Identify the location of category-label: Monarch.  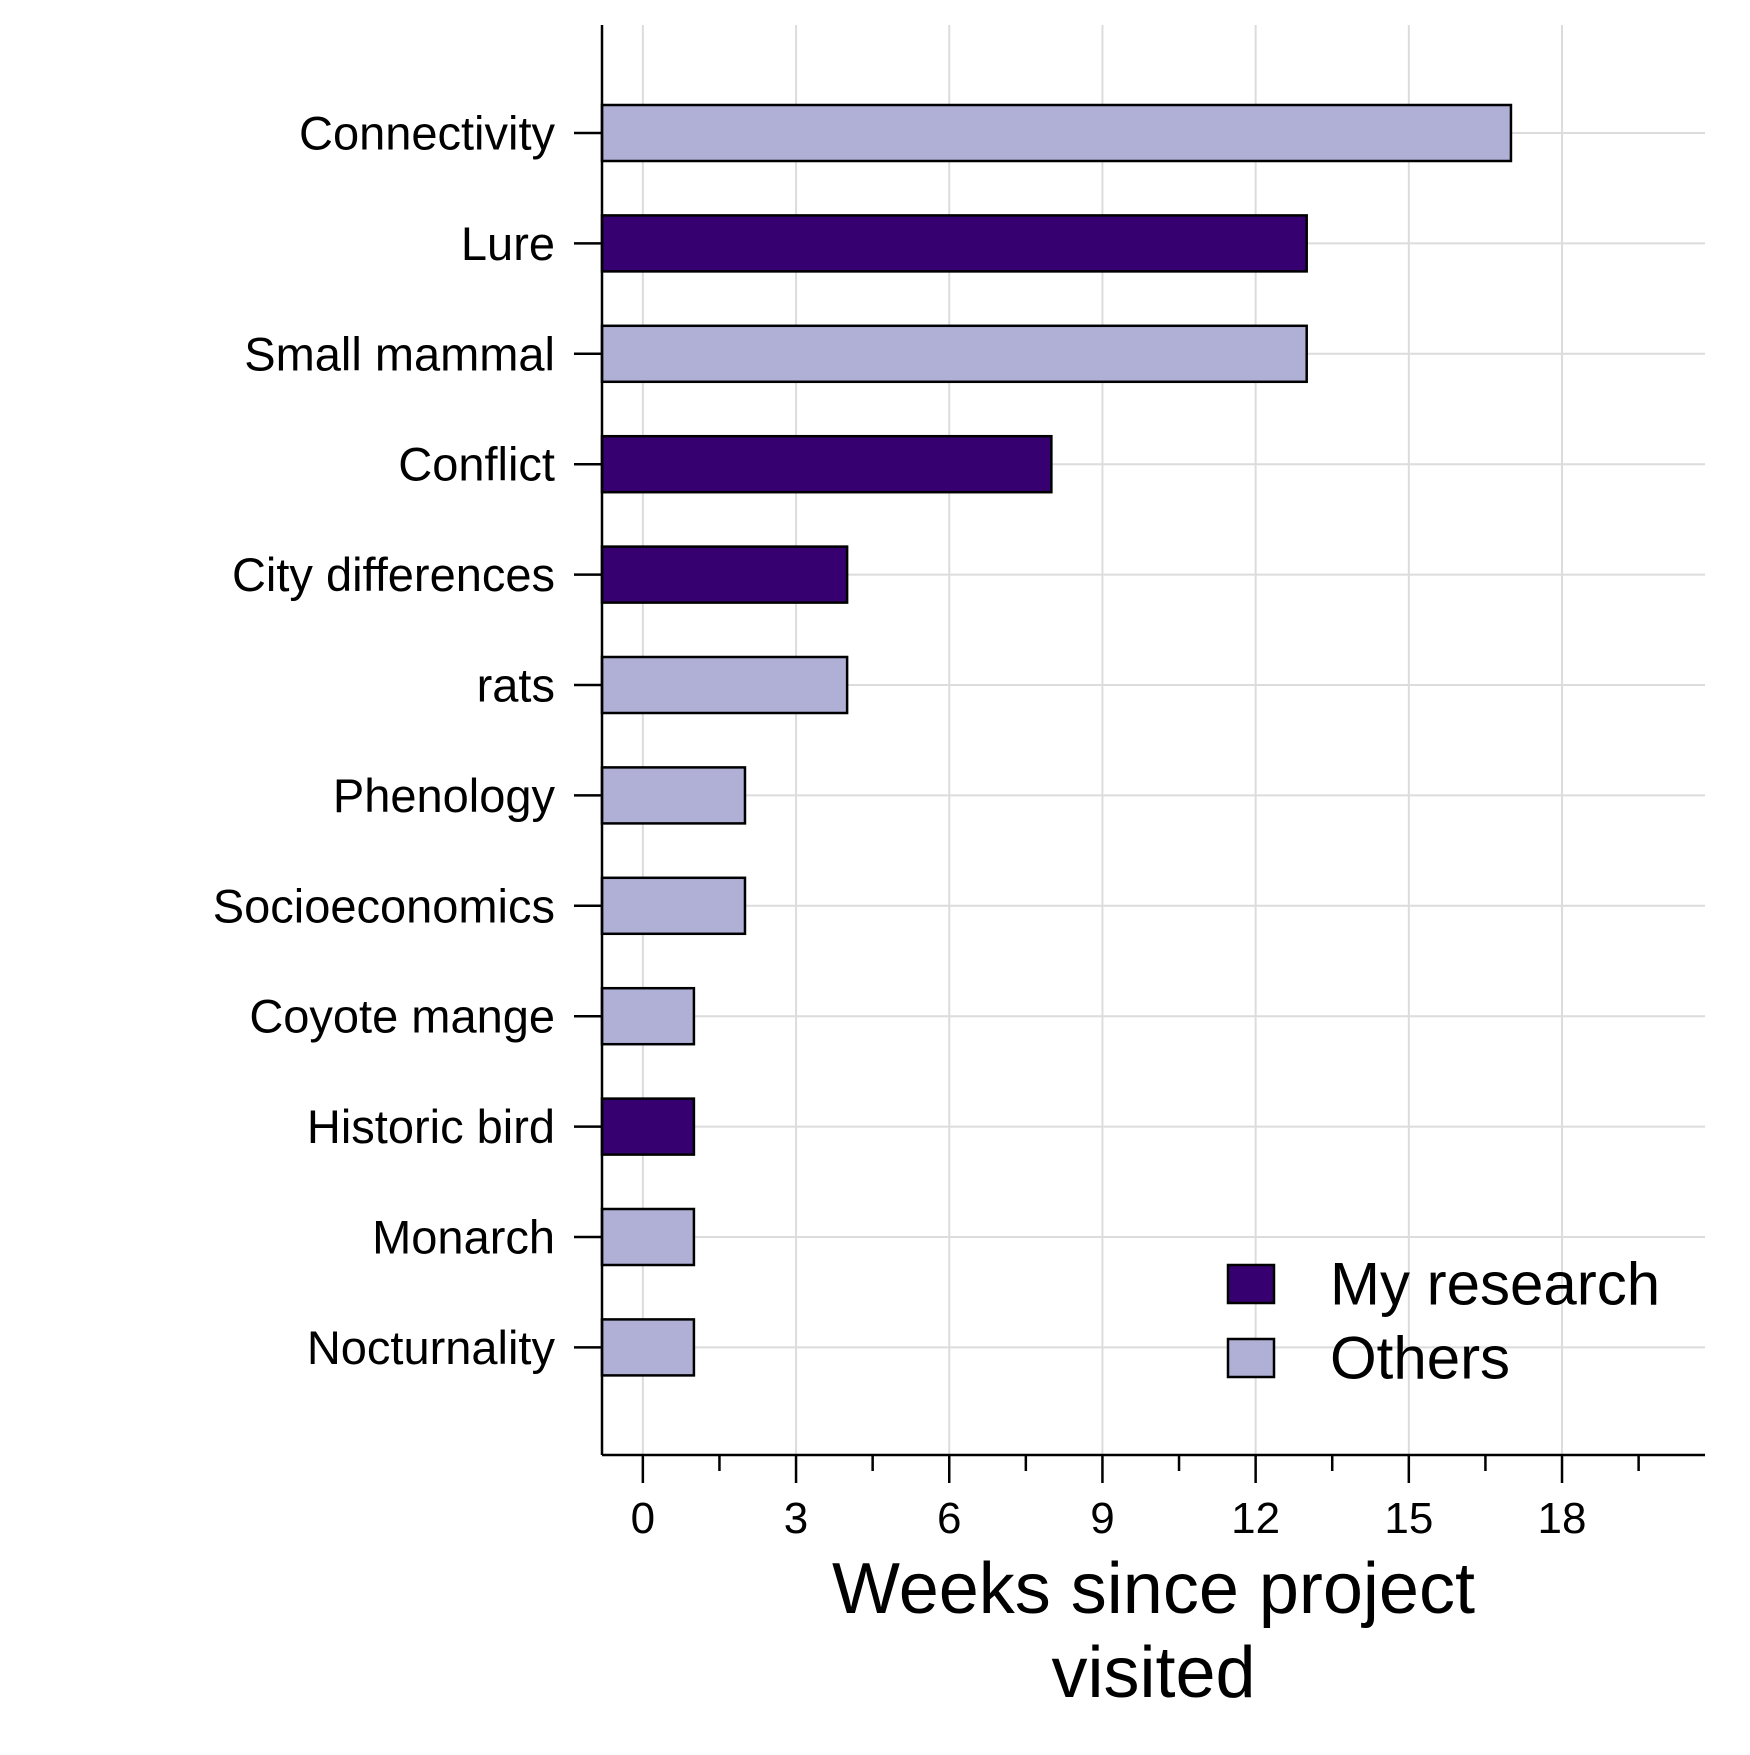
(463, 1237).